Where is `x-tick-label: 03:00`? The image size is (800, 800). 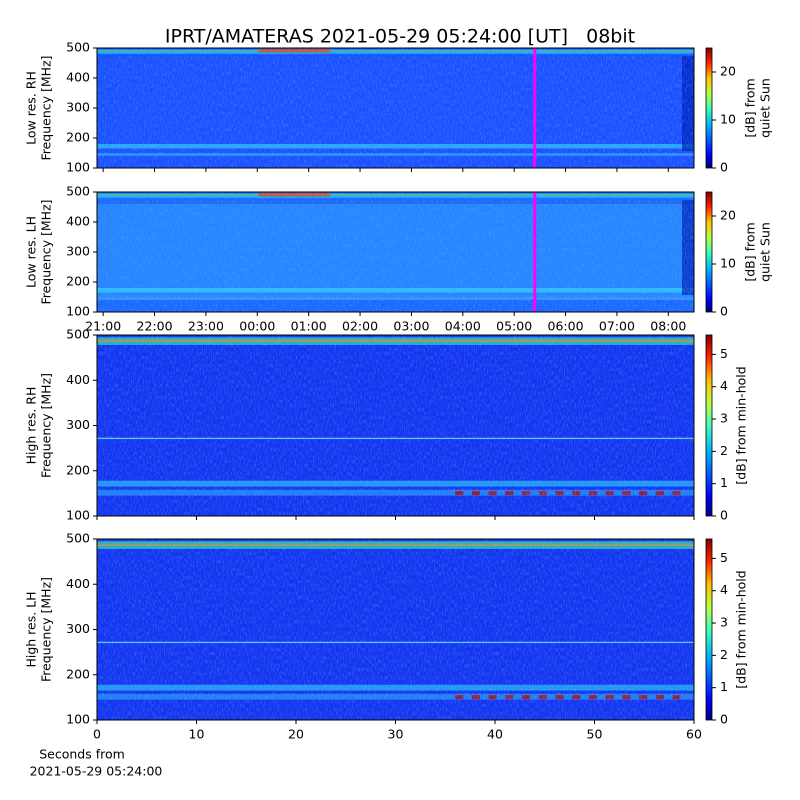
x-tick-label: 03:00 is located at coordinates (411, 326).